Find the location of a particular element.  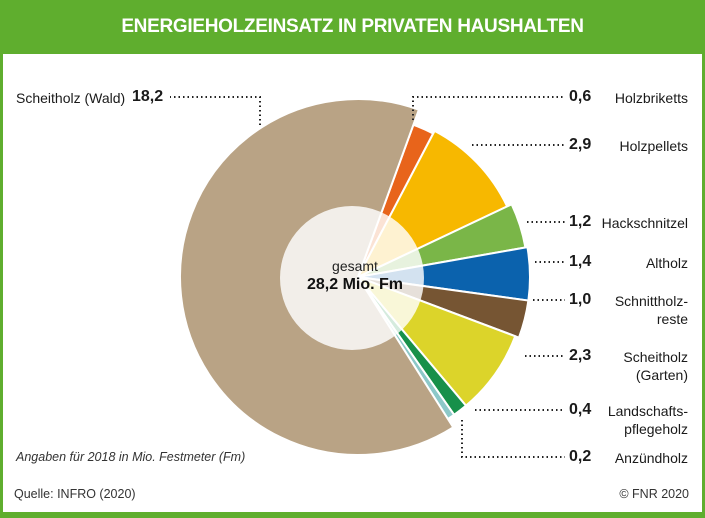

category-label: Landschafts-pflegeholz is located at coordinates (647, 420).